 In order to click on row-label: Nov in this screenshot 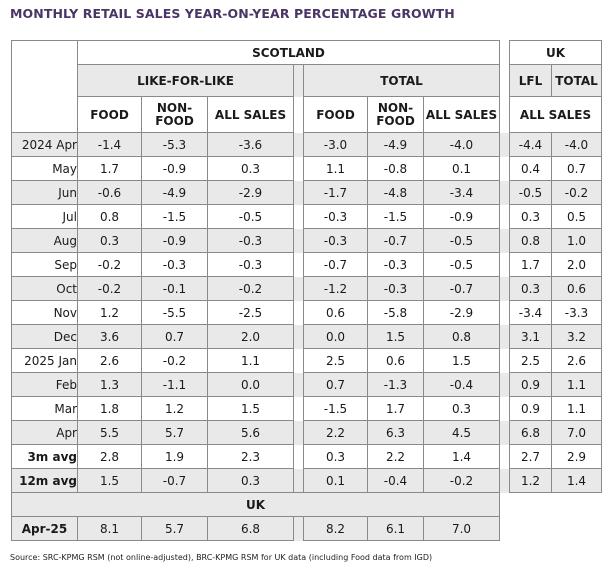, I will do `click(44, 312)`.